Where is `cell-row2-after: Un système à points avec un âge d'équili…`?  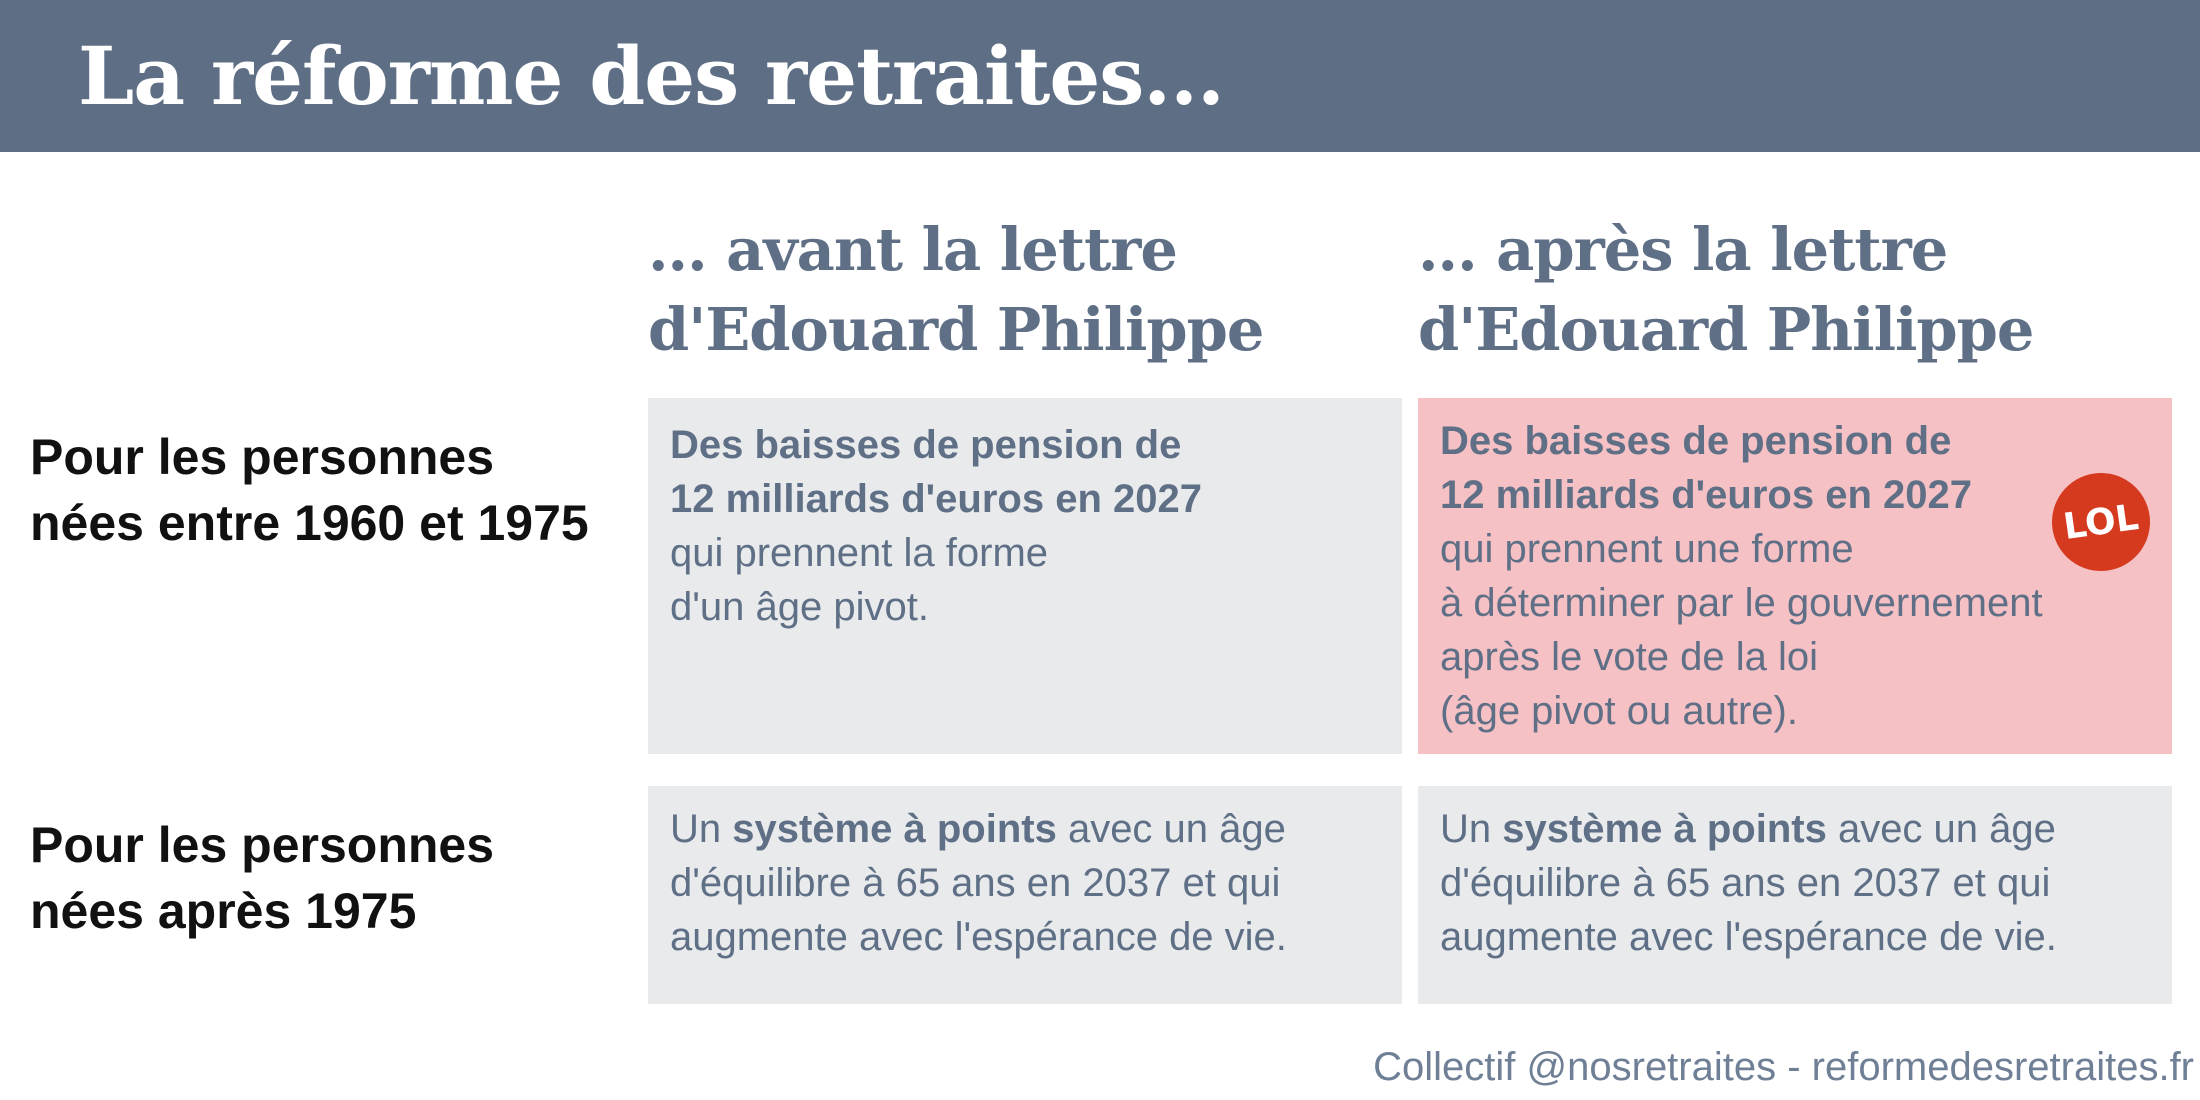
cell-row2-after: Un système à points avec un âge d'équili… is located at coordinates (1795, 895).